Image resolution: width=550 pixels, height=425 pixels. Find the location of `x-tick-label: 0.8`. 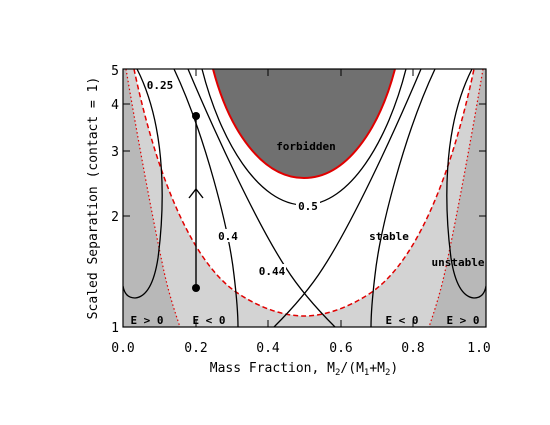

x-tick-label: 0.8 is located at coordinates (412, 348).